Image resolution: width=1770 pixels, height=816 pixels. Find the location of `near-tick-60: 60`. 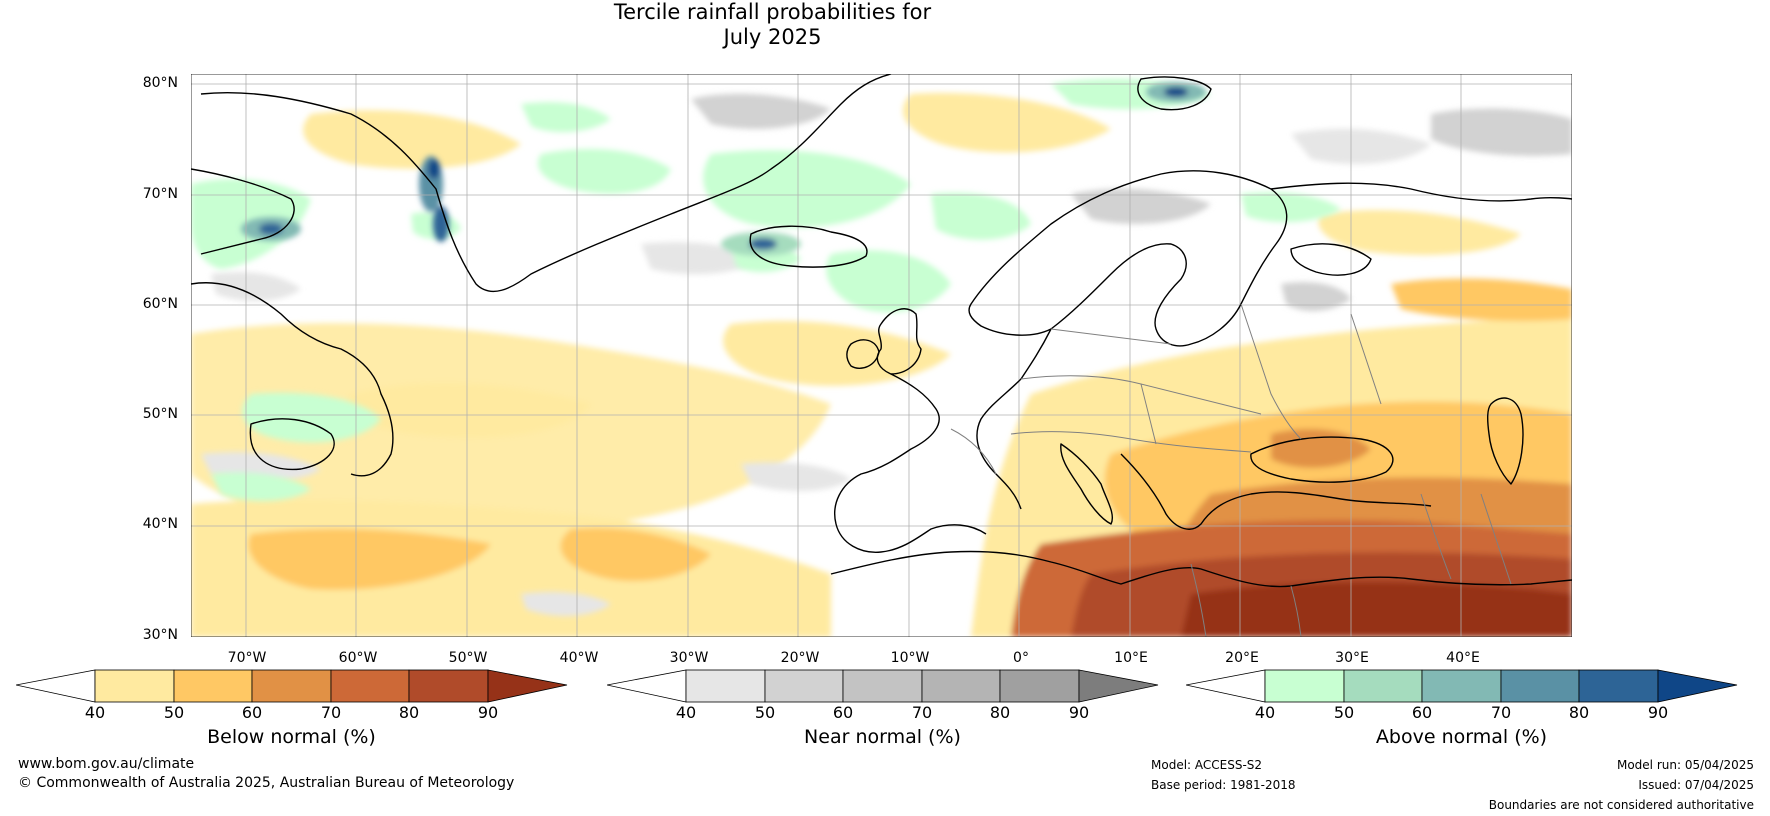

near-tick-60: 60 is located at coordinates (843, 712).